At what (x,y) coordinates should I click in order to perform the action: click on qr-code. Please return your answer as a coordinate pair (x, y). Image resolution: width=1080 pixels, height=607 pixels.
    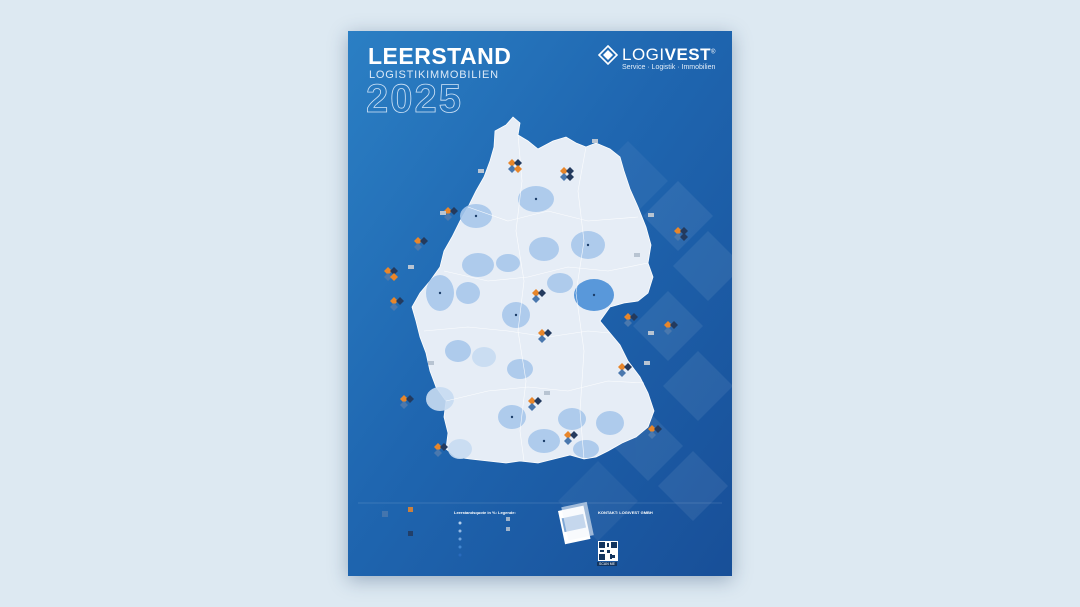
    Looking at the image, I should click on (608, 551).